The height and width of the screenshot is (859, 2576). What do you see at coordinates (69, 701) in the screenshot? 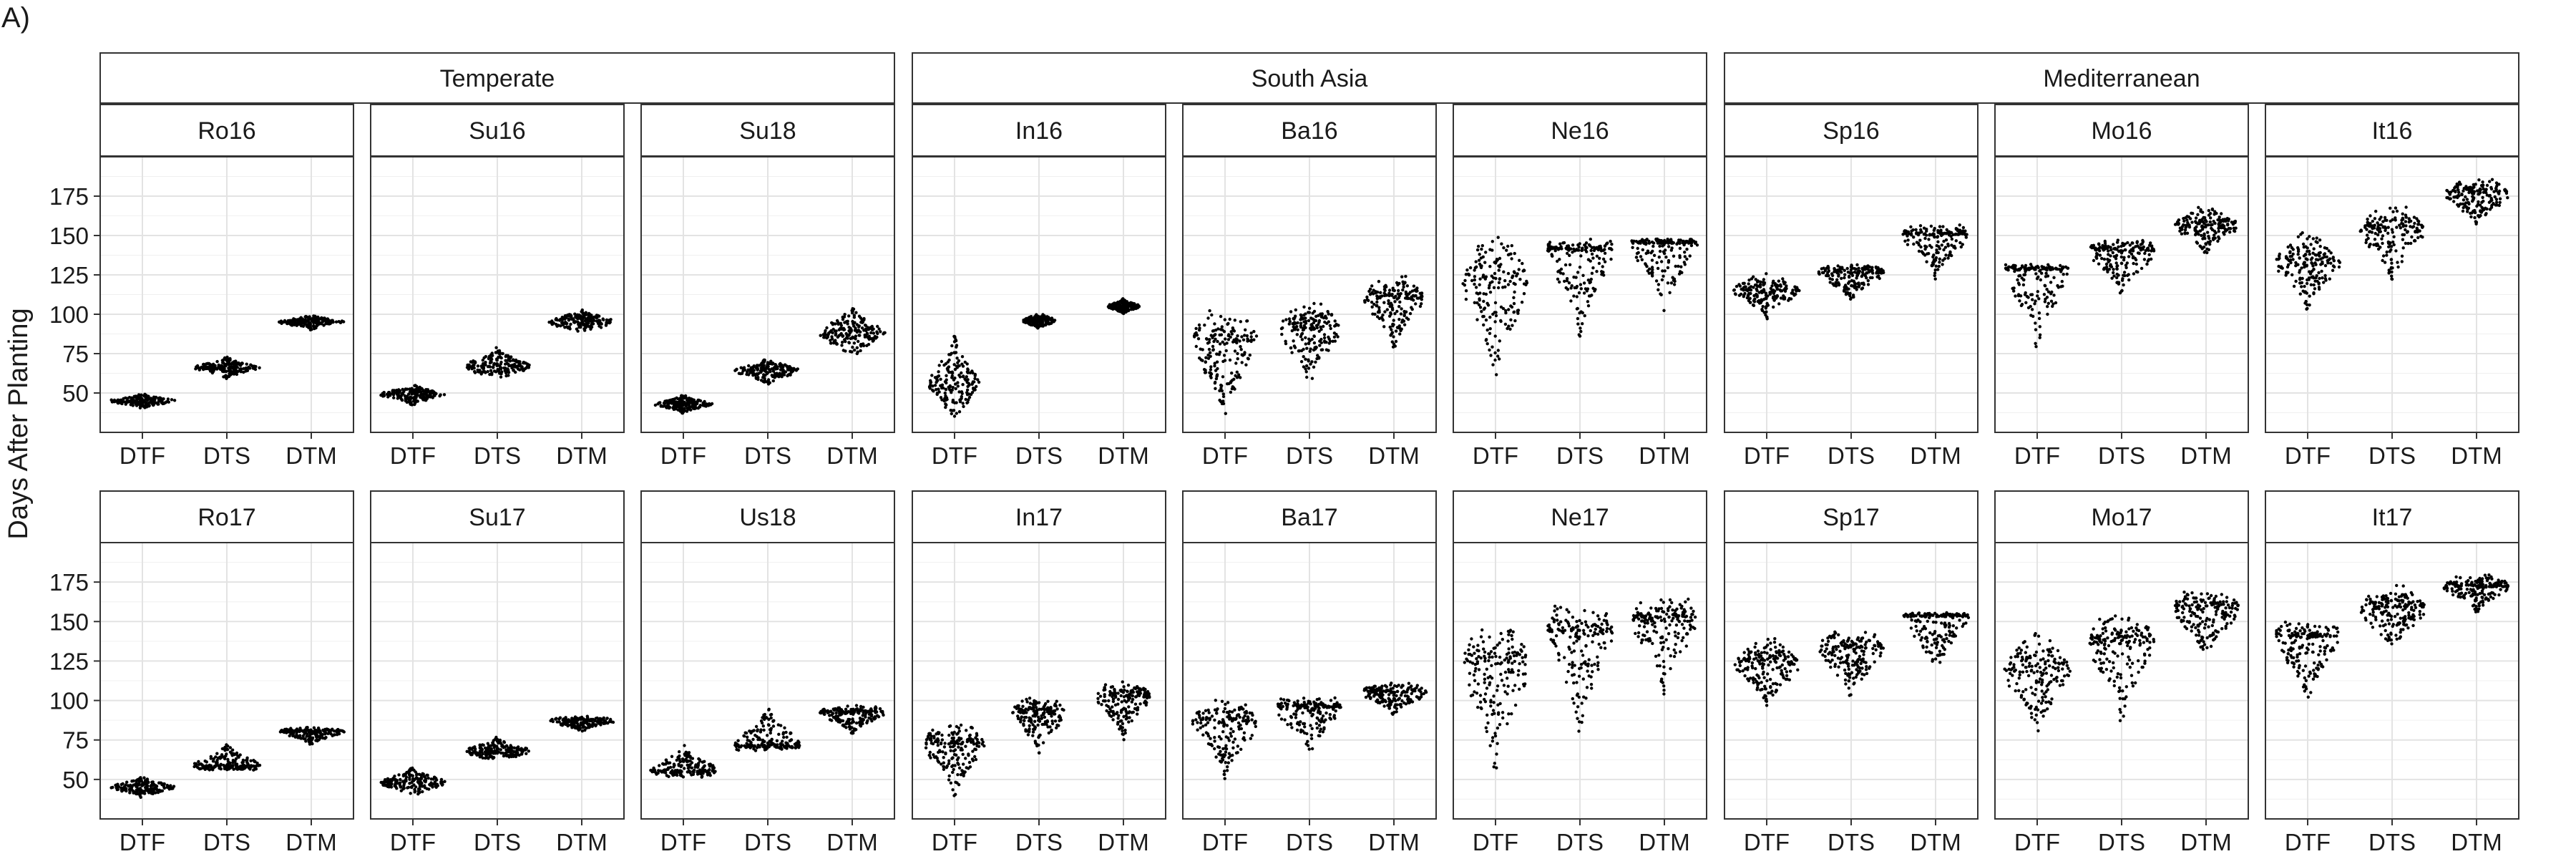
I see `y-tick-label: 100` at bounding box center [69, 701].